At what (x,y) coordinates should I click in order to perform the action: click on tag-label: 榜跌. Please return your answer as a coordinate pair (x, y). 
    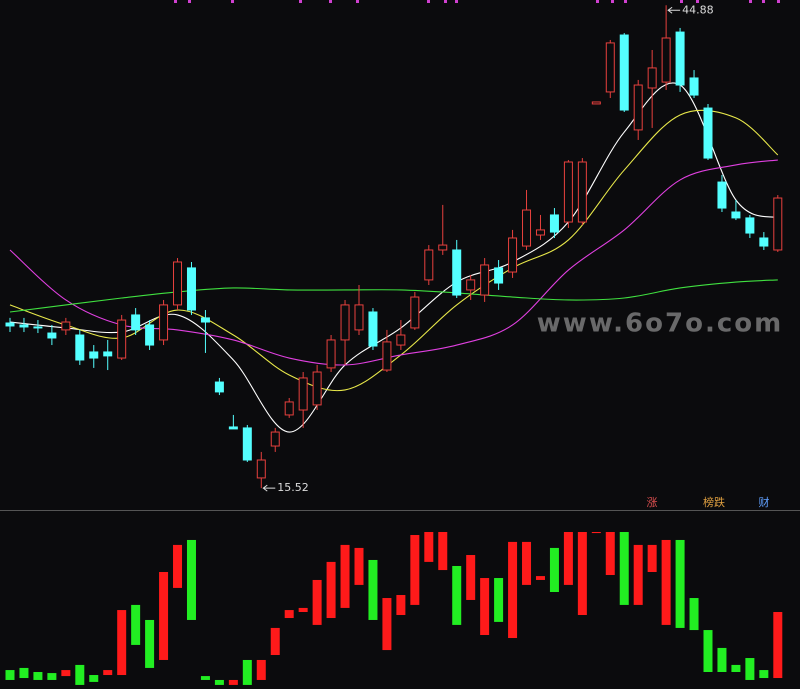
    Looking at the image, I should click on (714, 502).